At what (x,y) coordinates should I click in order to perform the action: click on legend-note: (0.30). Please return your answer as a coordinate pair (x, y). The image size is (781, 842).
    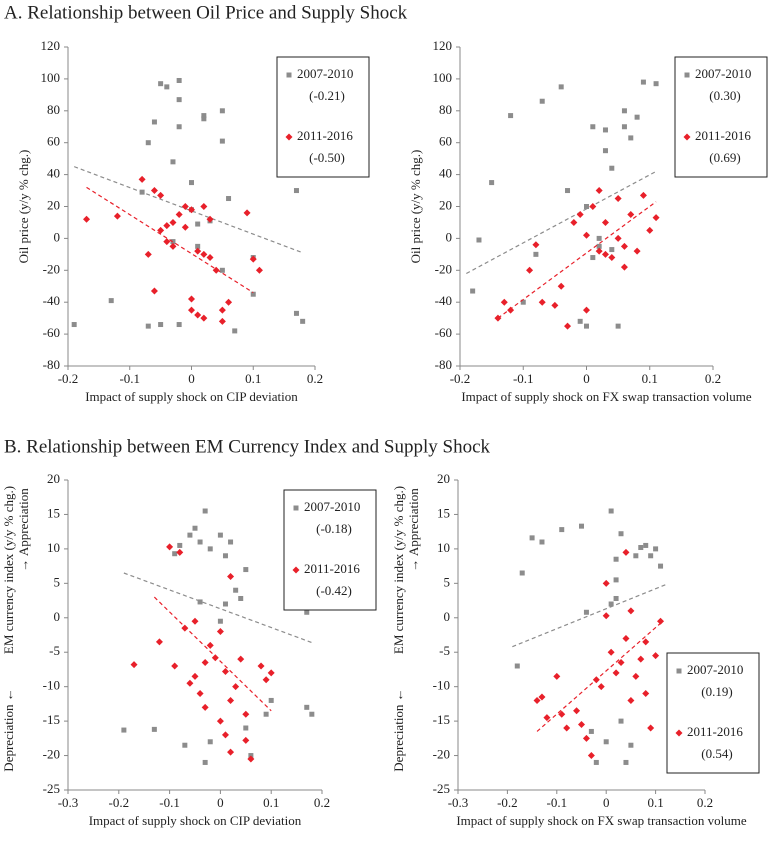
    Looking at the image, I should click on (724, 95).